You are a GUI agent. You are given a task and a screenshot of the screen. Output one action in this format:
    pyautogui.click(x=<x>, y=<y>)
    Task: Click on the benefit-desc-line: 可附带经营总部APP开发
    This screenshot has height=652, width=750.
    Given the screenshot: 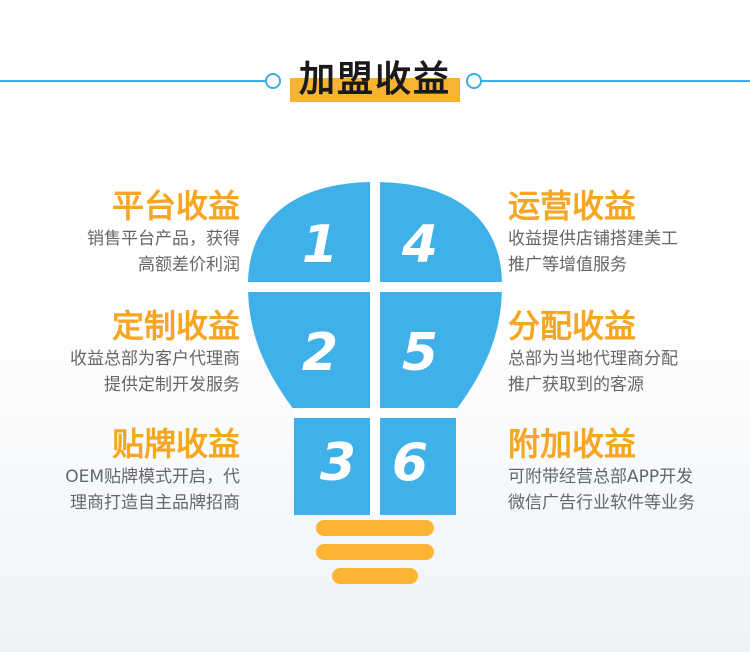 What is the action you would take?
    pyautogui.click(x=601, y=477)
    